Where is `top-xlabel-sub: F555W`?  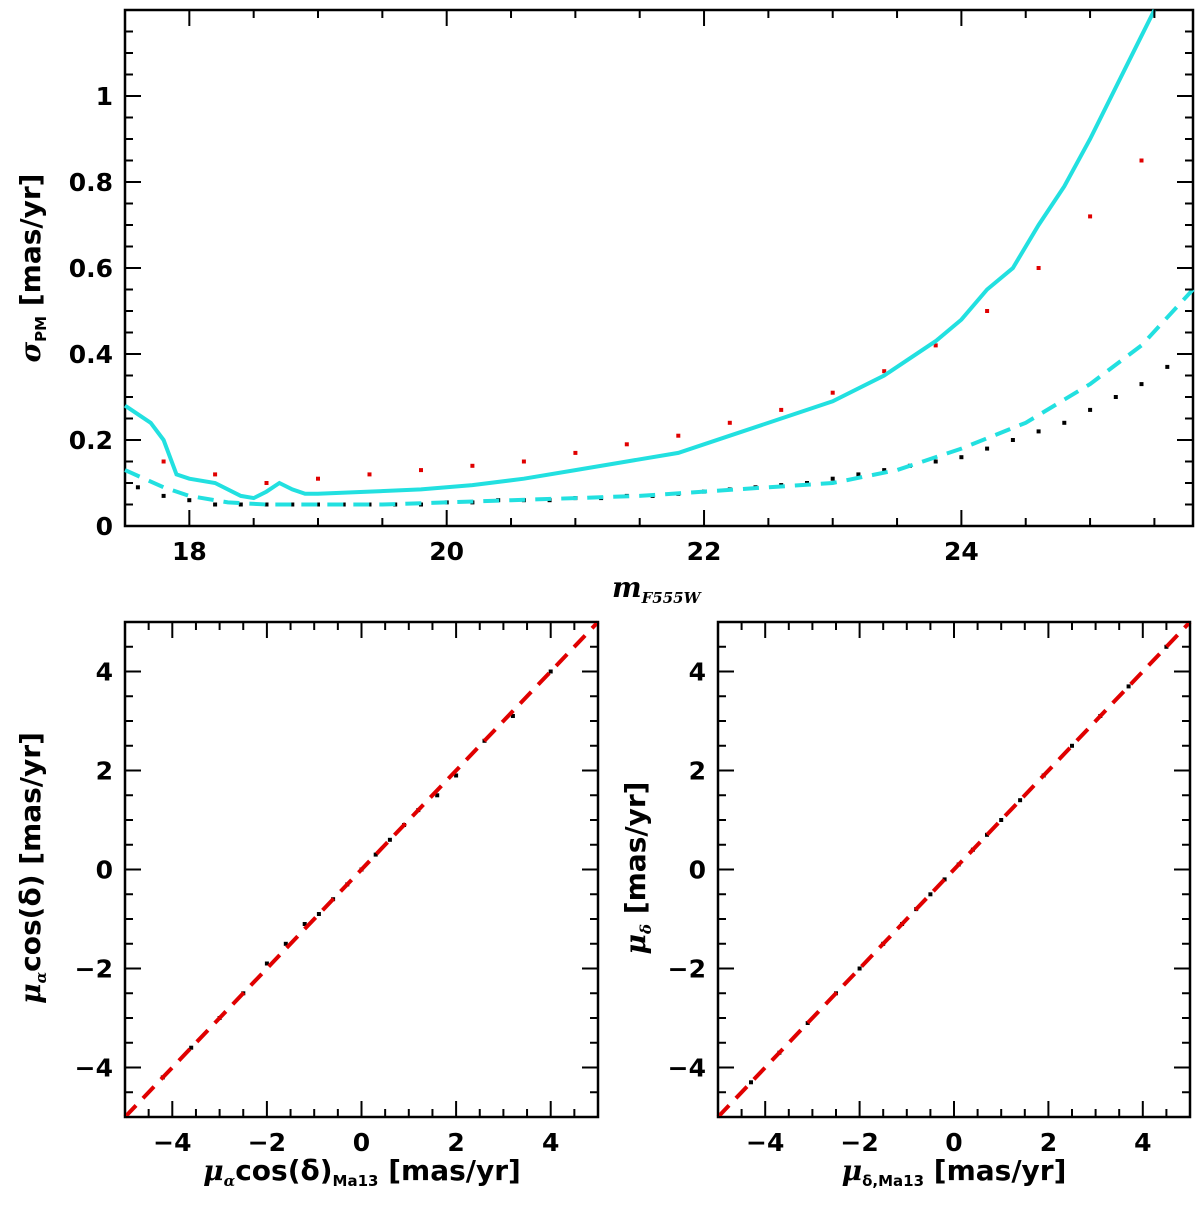 top-xlabel-sub: F555W is located at coordinates (672, 598).